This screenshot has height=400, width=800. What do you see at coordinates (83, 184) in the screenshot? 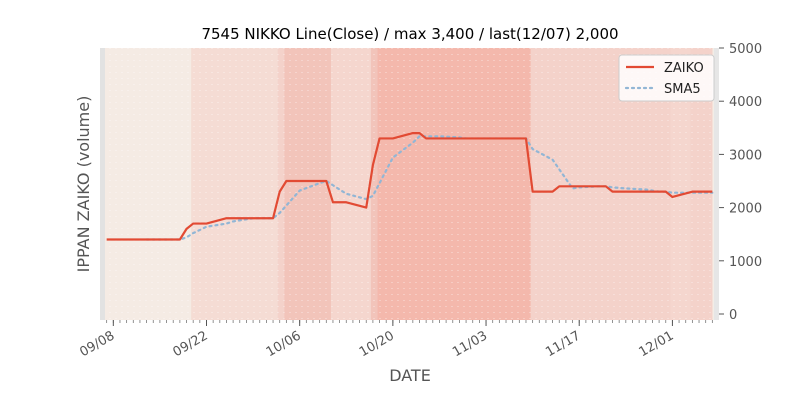
I see `y-axis-title: IPPAN ZAIKO (volume)` at bounding box center [83, 184].